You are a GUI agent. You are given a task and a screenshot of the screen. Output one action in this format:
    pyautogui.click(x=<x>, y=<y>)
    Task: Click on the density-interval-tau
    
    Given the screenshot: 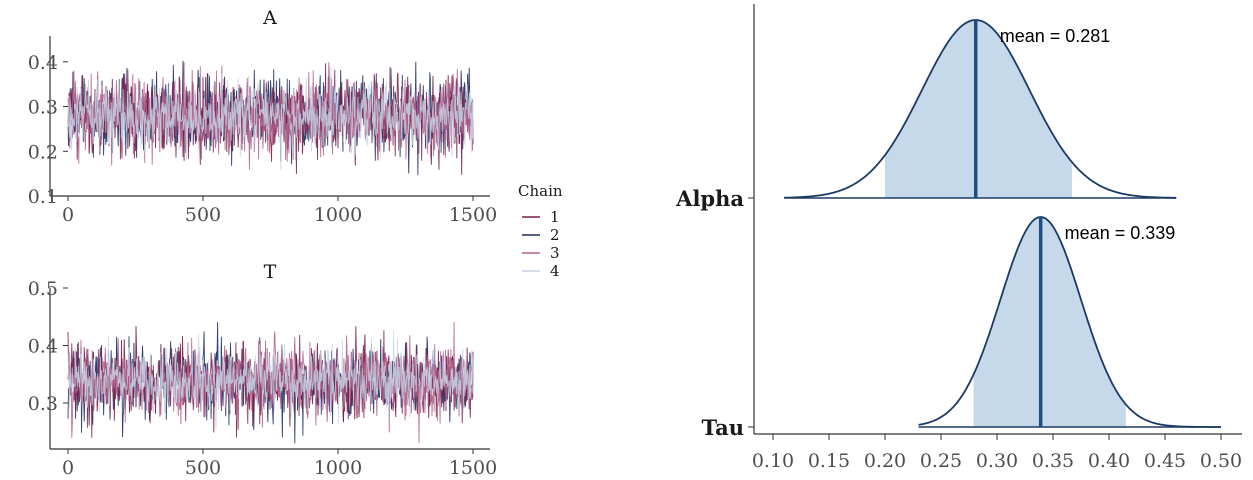 What is the action you would take?
    pyautogui.click(x=1049, y=322)
    